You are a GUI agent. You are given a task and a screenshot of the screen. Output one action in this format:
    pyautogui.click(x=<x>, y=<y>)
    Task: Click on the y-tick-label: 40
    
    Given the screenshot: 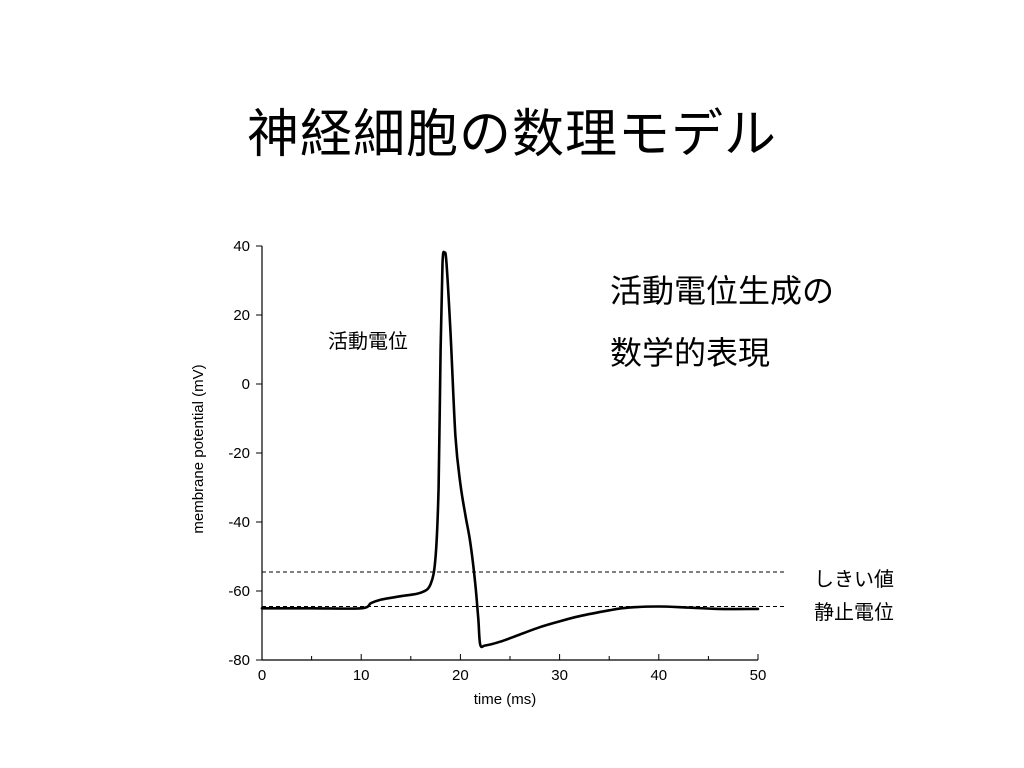 What is the action you would take?
    pyautogui.click(x=241, y=246)
    